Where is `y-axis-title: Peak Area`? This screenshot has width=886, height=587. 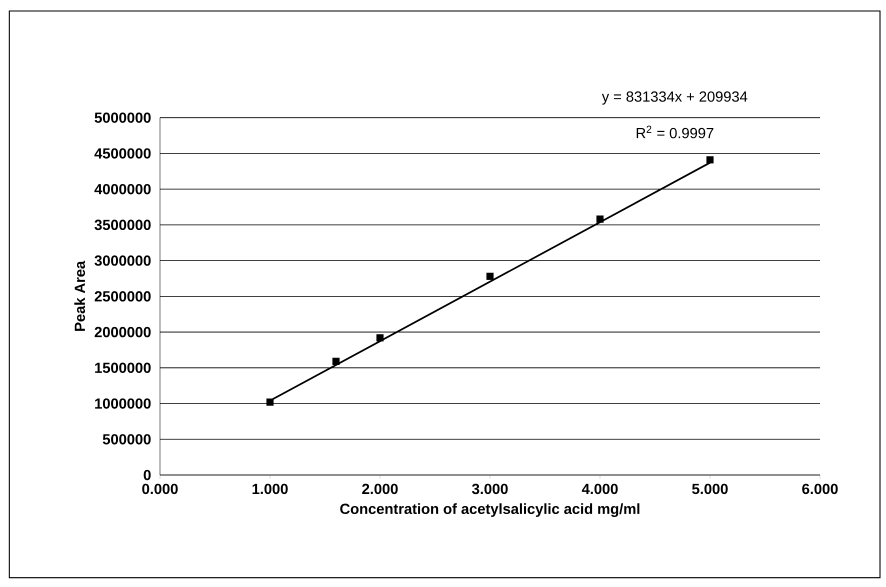 y-axis-title: Peak Area is located at coordinates (80, 295).